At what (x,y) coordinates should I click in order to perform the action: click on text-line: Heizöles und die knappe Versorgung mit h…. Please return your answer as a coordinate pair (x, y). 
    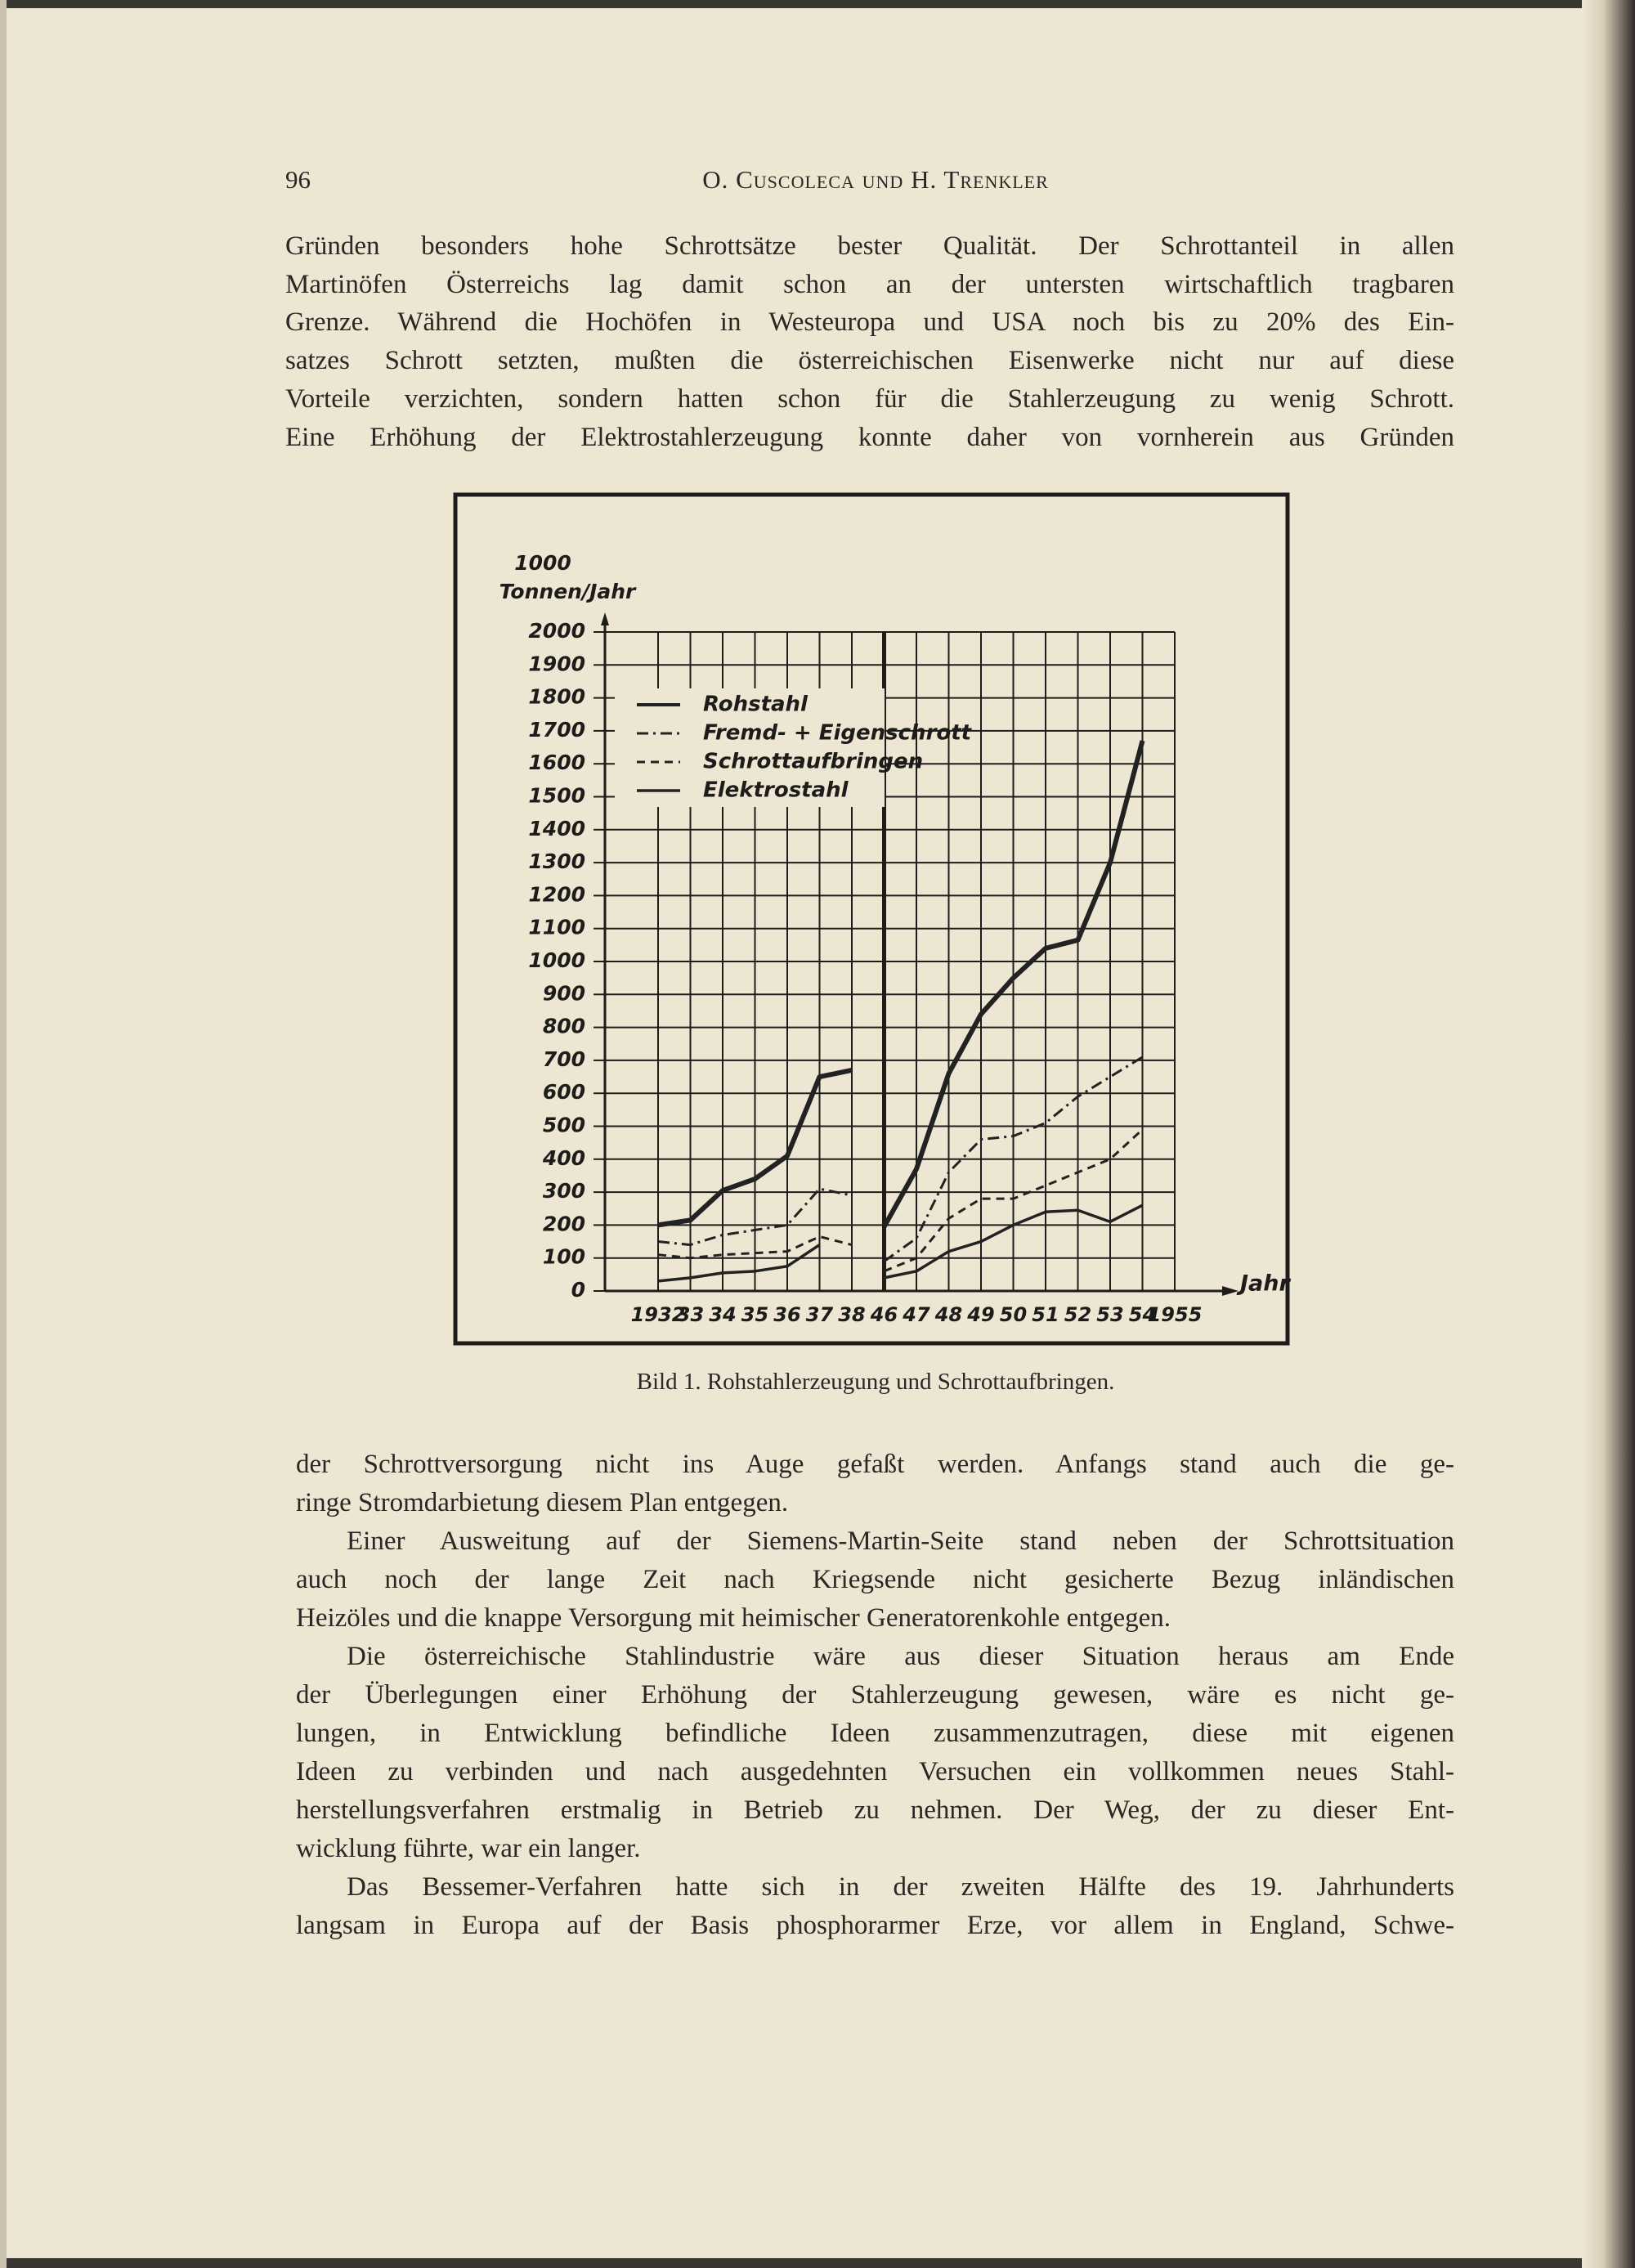
    Looking at the image, I should click on (733, 1618).